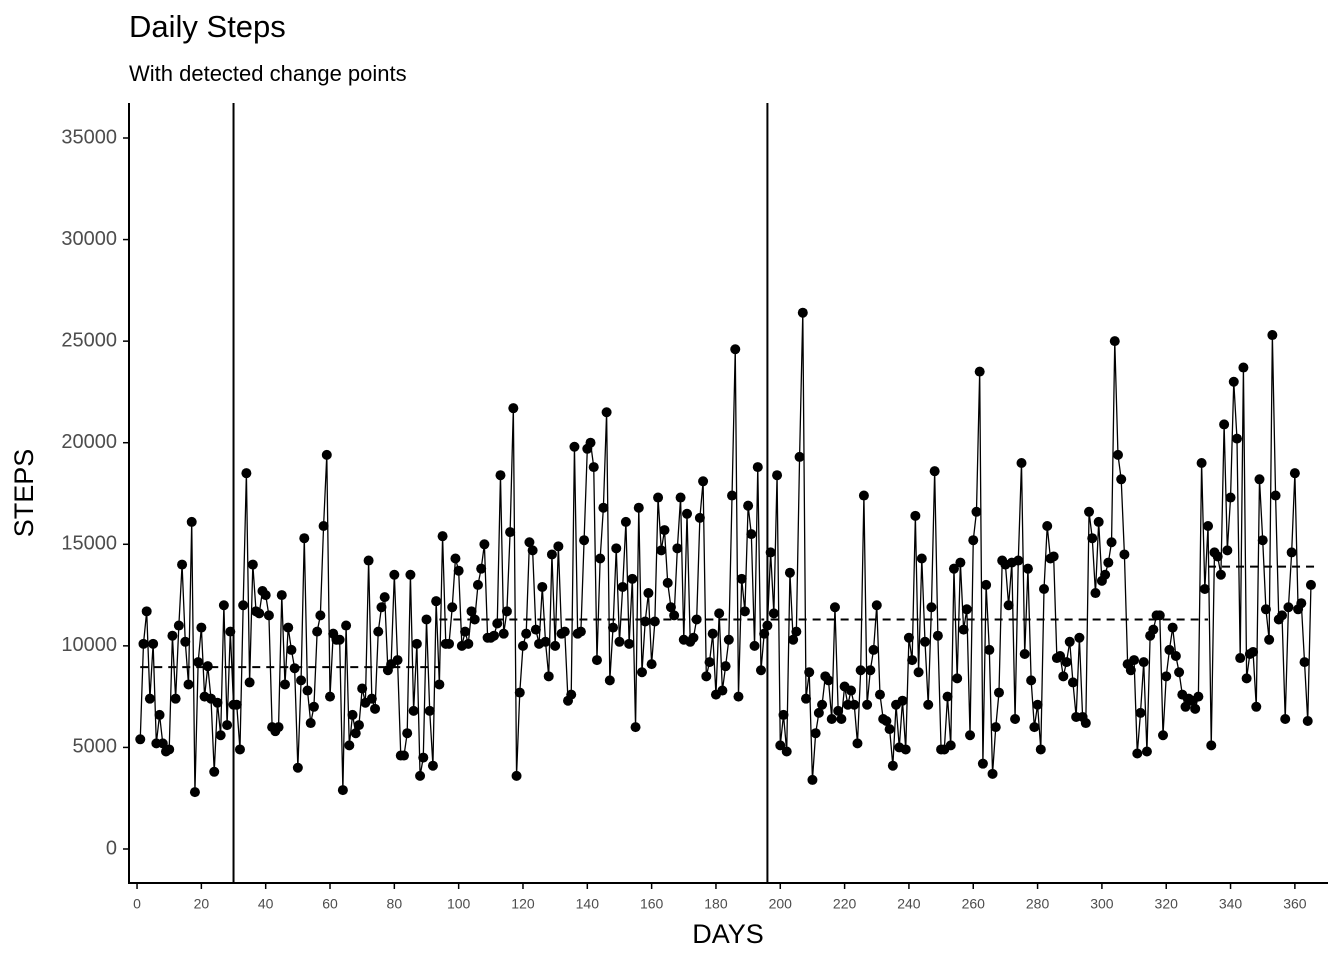 The image size is (1344, 960). What do you see at coordinates (95, 747) in the screenshot?
I see `y-tick-label: 5000` at bounding box center [95, 747].